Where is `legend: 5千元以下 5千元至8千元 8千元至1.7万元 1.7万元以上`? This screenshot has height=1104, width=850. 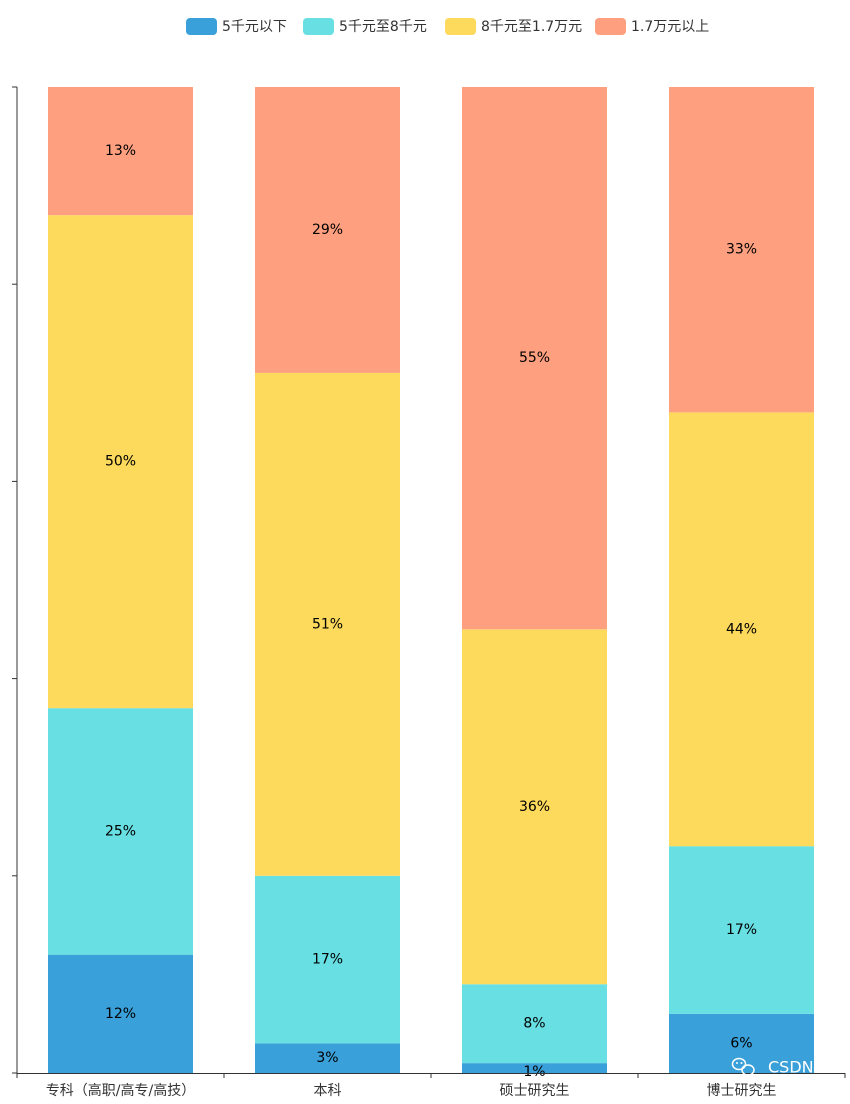 legend: 5千元以下 5千元至8千元 8千元至1.7万元 1.7万元以上 is located at coordinates (447, 26).